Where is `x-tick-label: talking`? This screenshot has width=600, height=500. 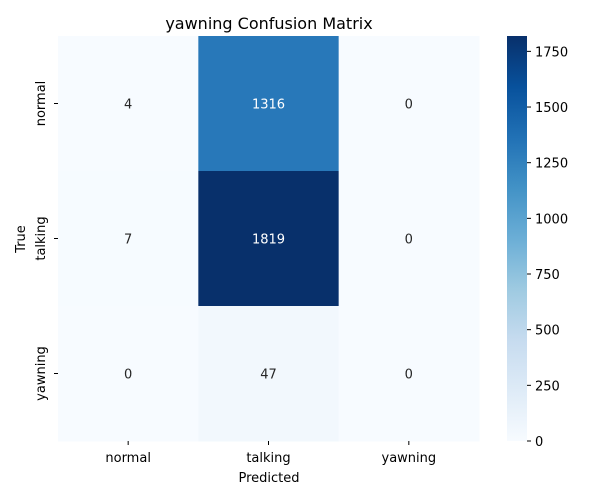 x-tick-label: talking is located at coordinates (268, 458).